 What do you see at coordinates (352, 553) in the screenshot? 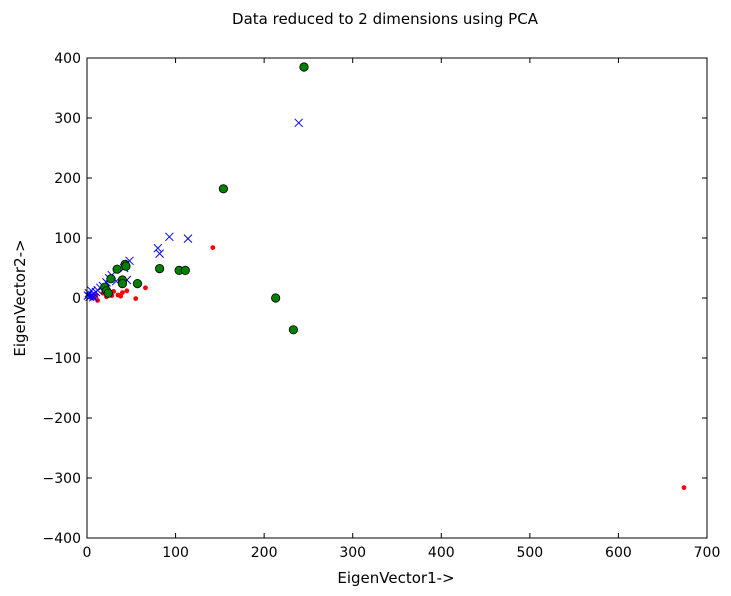
I see `x-tick-label: 300` at bounding box center [352, 553].